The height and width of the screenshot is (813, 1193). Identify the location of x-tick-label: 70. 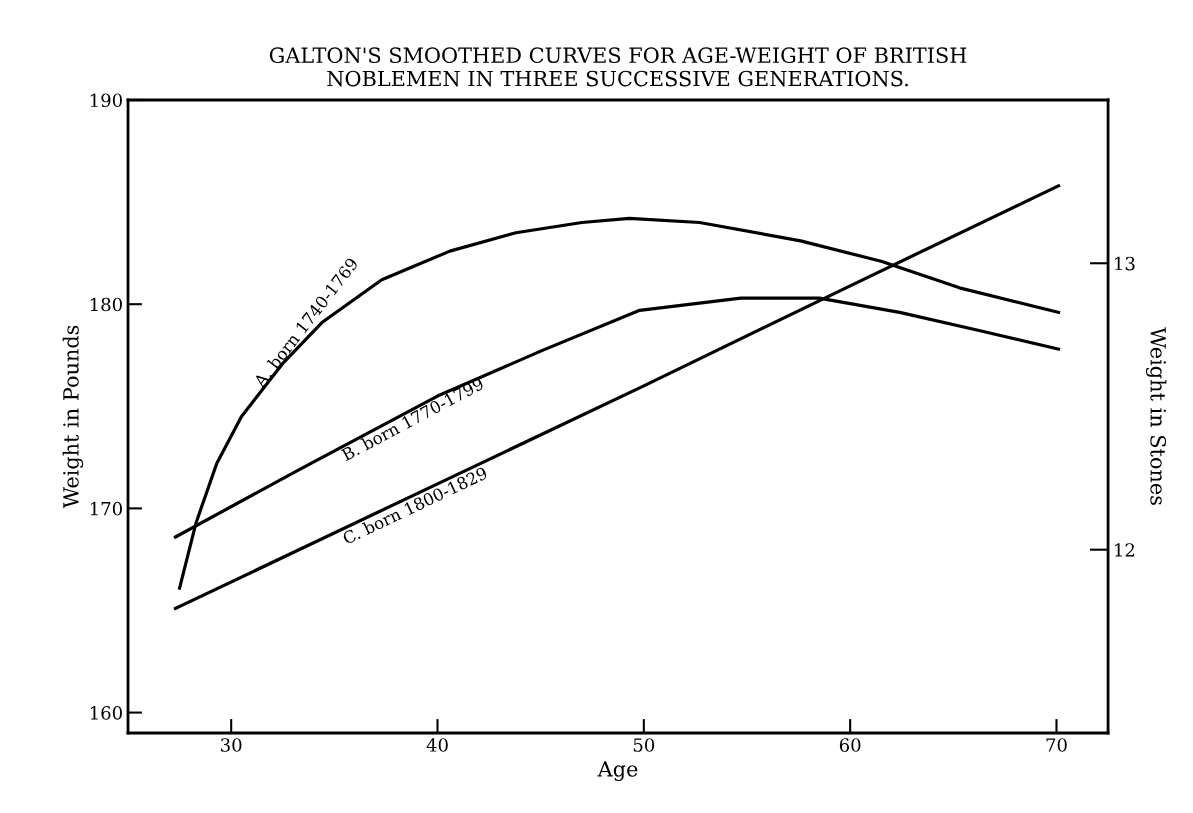
(1056, 745).